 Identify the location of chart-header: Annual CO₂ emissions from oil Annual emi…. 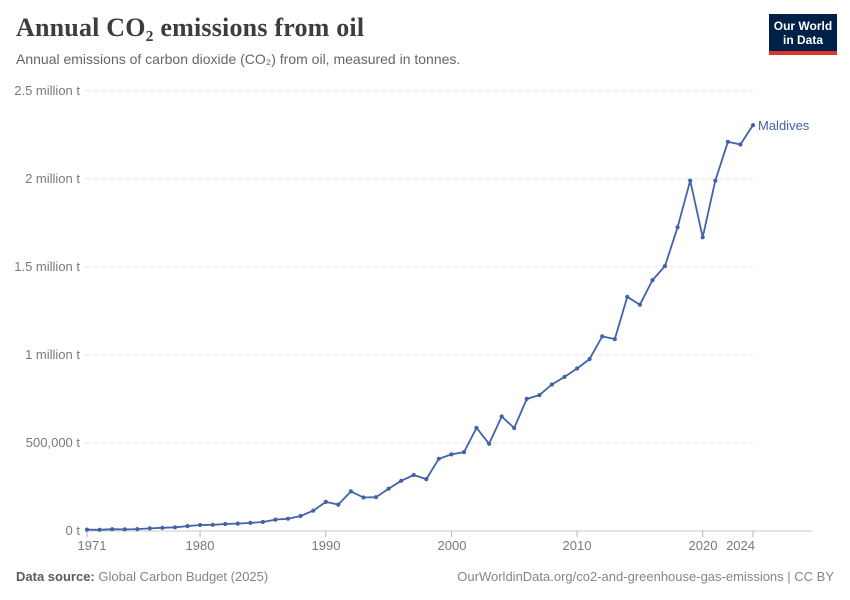
(426, 40).